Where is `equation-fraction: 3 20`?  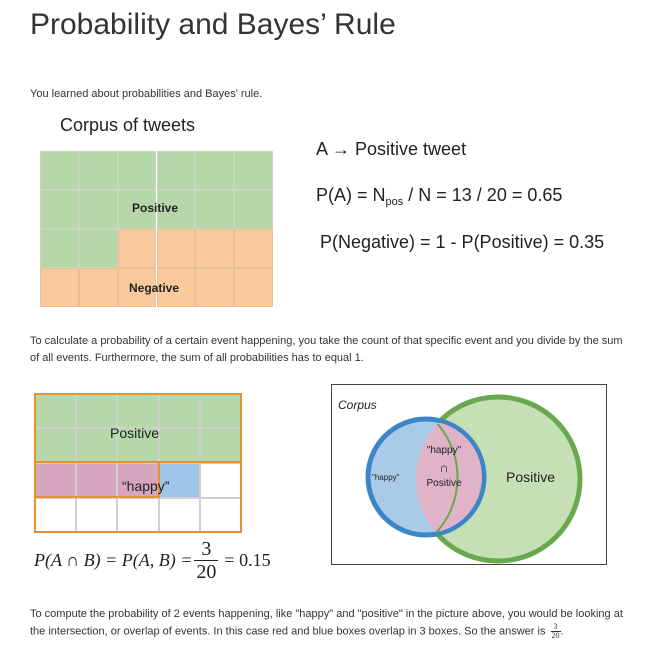 equation-fraction: 3 20 is located at coordinates (206, 560).